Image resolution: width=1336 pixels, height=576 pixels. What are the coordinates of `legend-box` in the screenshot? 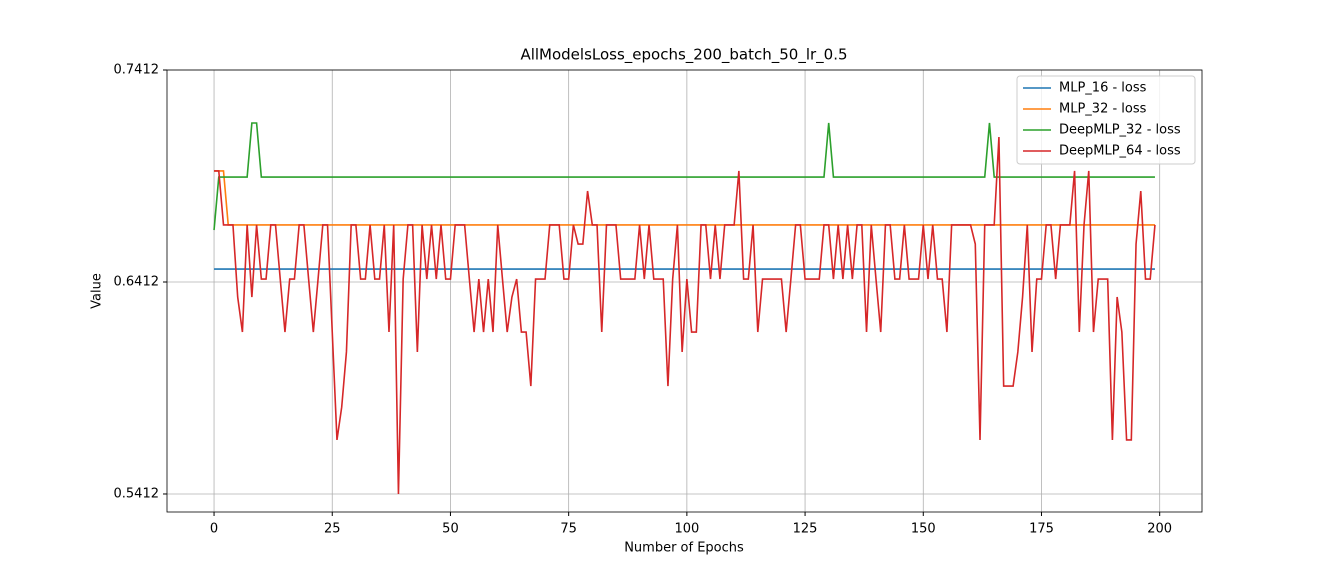 It's located at (1106, 120).